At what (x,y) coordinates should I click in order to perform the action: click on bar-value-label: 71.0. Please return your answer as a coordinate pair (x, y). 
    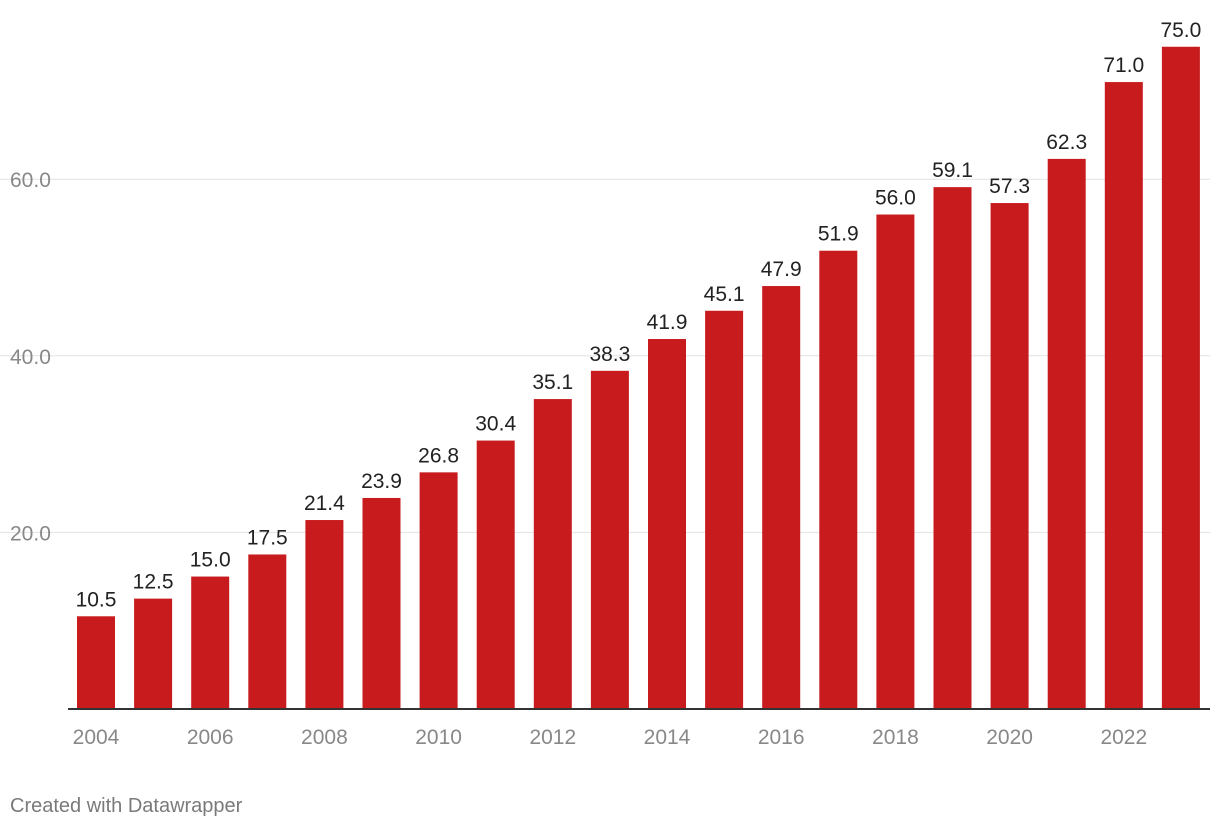
    Looking at the image, I should click on (1123, 65).